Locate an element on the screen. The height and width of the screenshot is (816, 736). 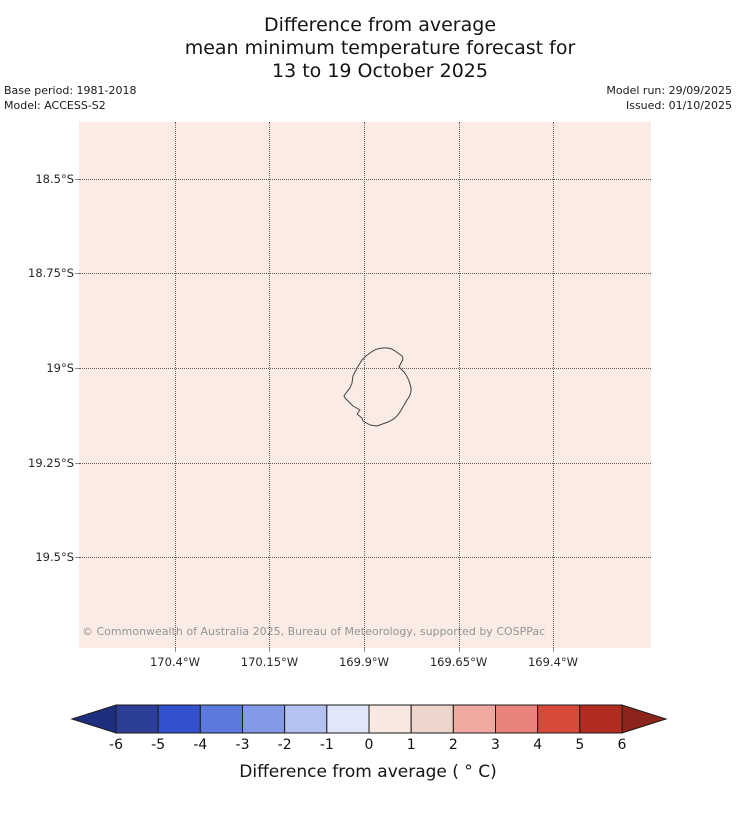
run-info: Model run: 29/09/2025 Issued: 01/10/2025 is located at coordinates (669, 98).